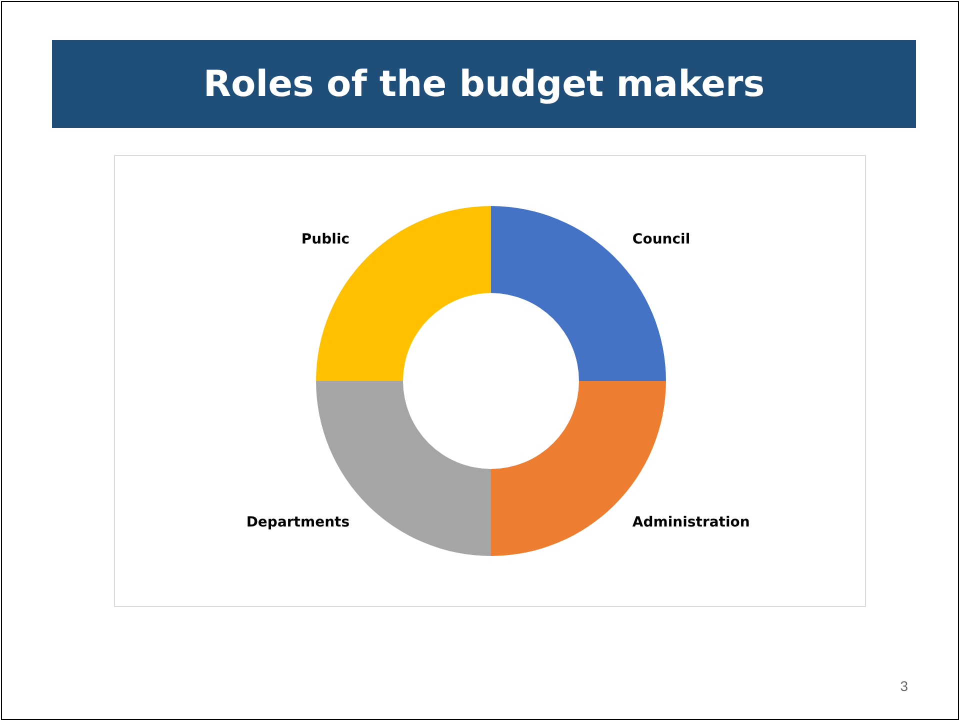  I want to click on slice-label: Administration, so click(691, 522).